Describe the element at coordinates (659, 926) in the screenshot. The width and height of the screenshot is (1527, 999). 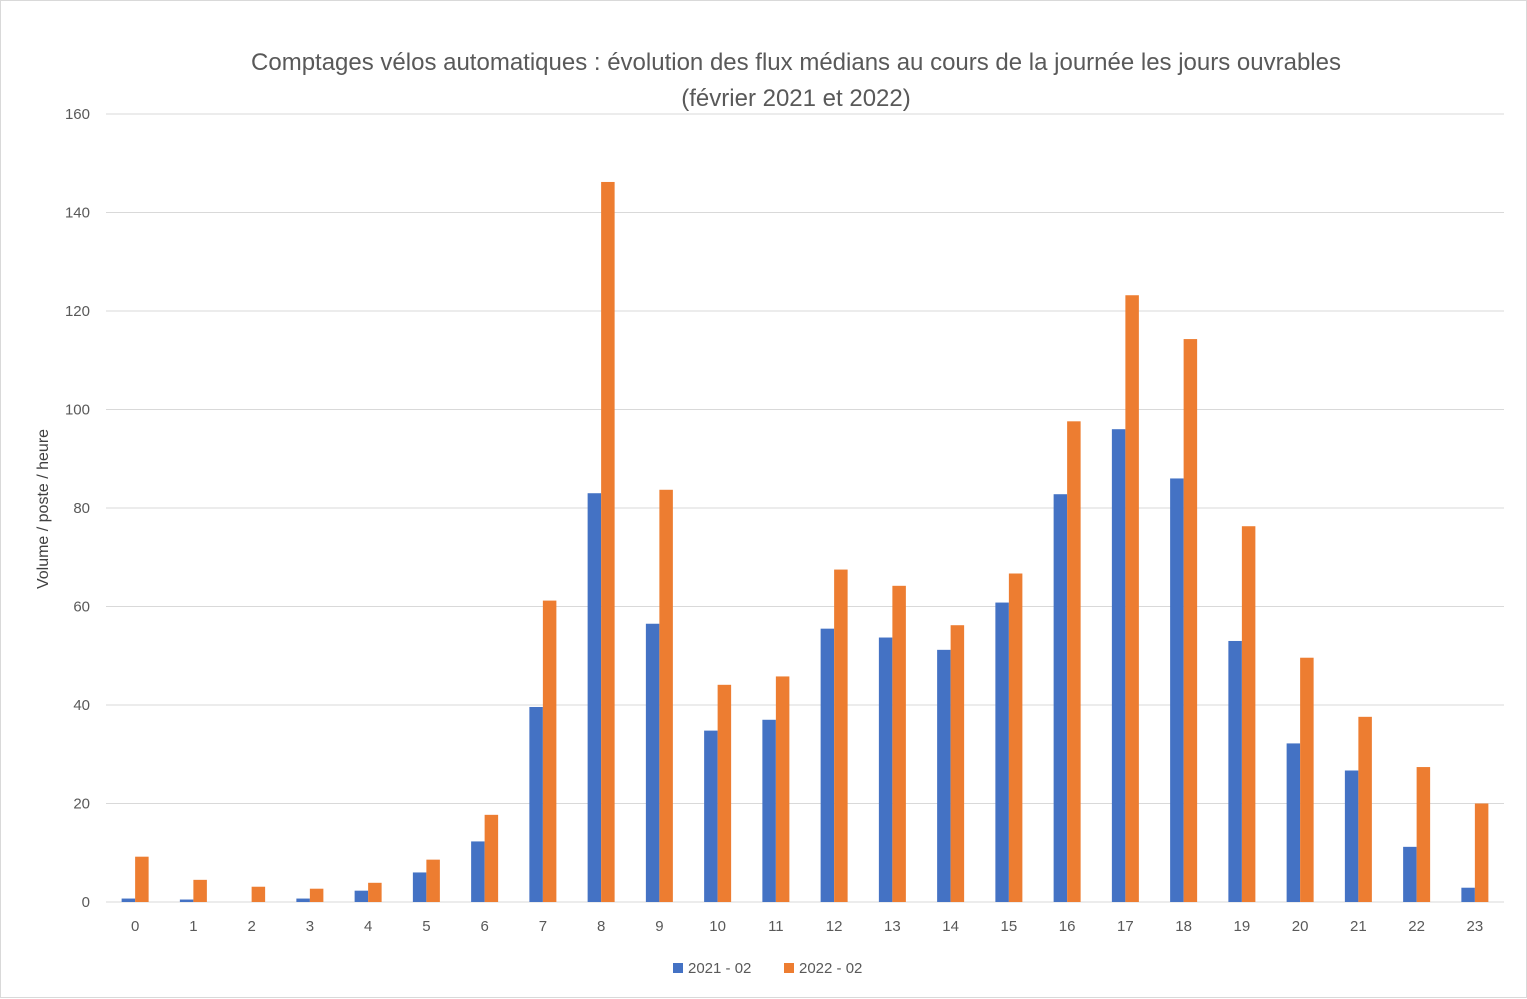
I see `x-tick-label: 9` at that location.